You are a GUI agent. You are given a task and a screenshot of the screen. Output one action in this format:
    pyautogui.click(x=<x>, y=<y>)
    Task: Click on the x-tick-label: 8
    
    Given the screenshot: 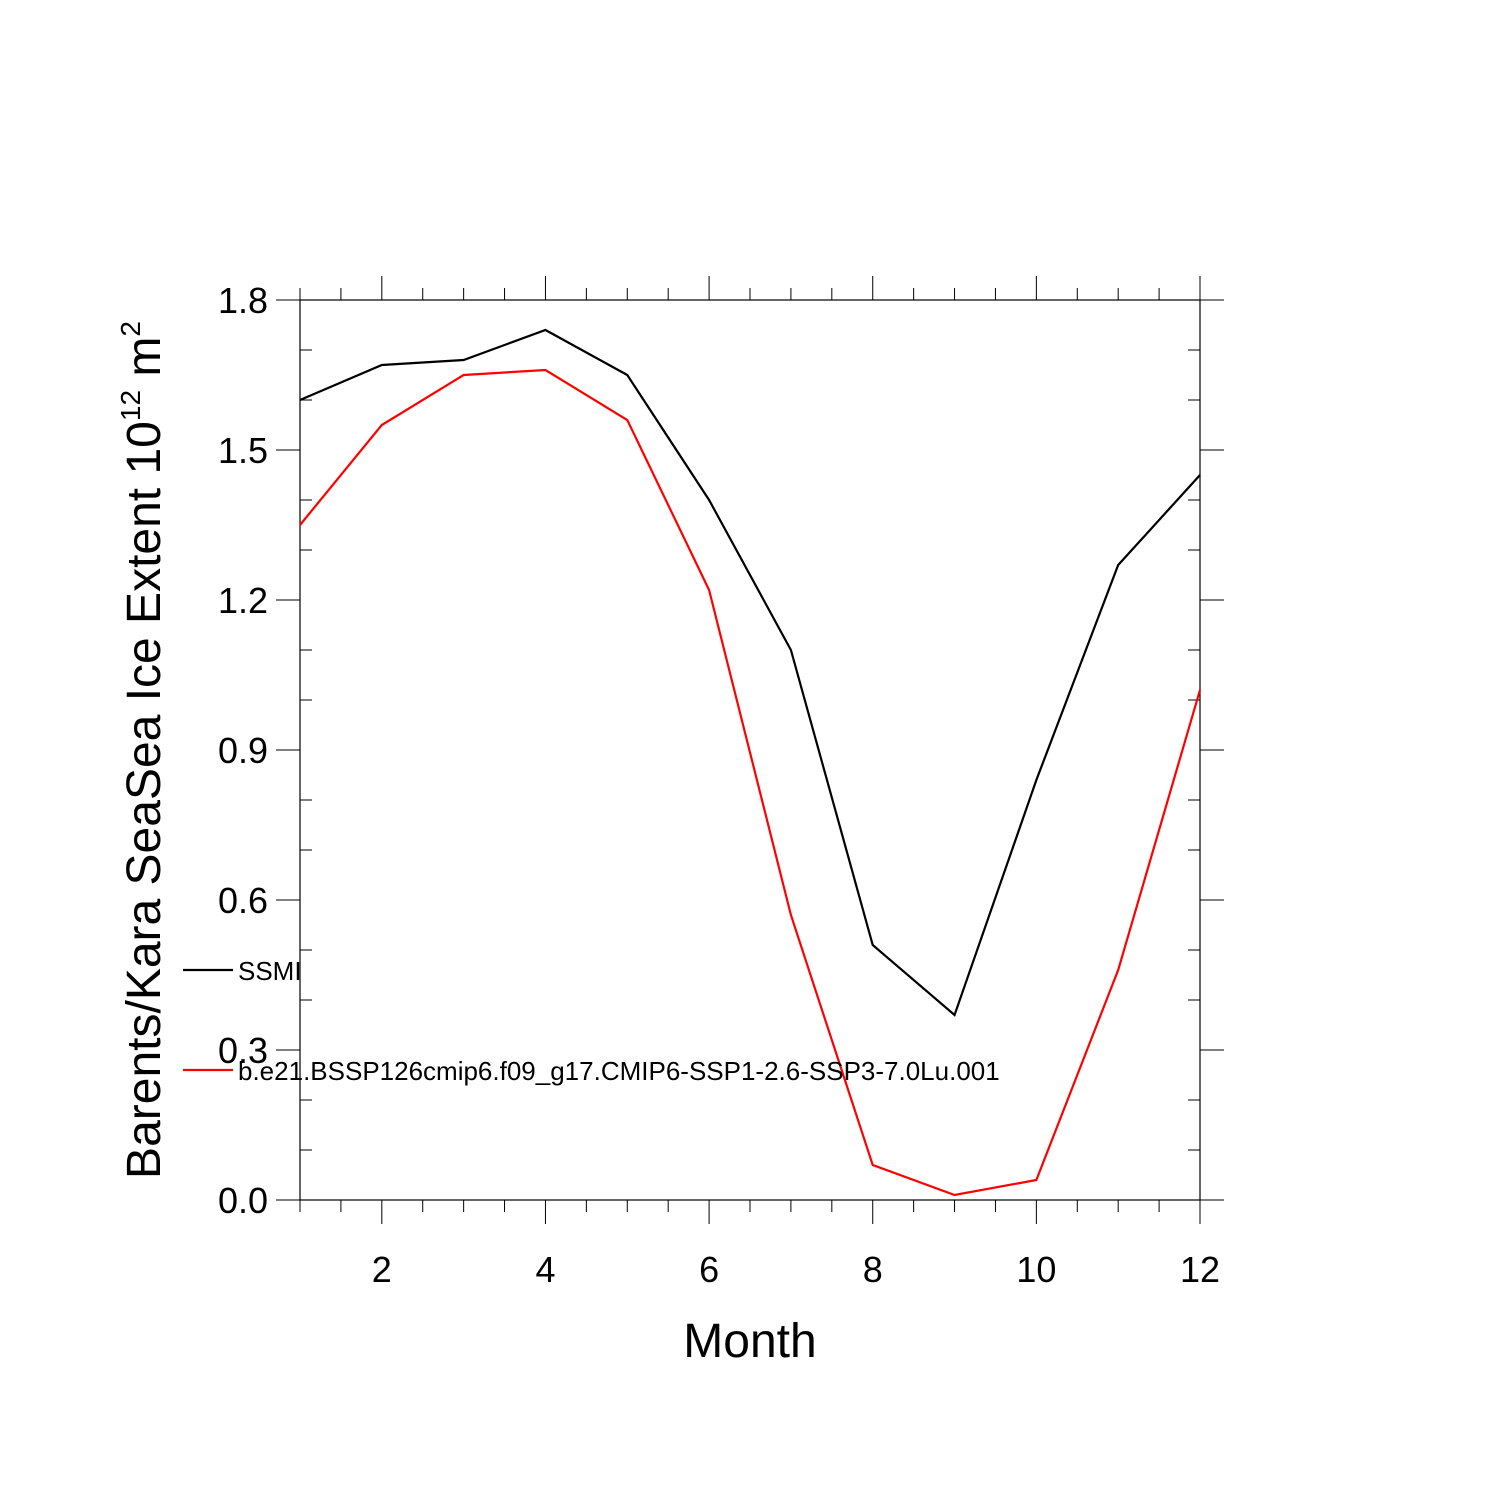 What is the action you would take?
    pyautogui.click(x=873, y=1269)
    